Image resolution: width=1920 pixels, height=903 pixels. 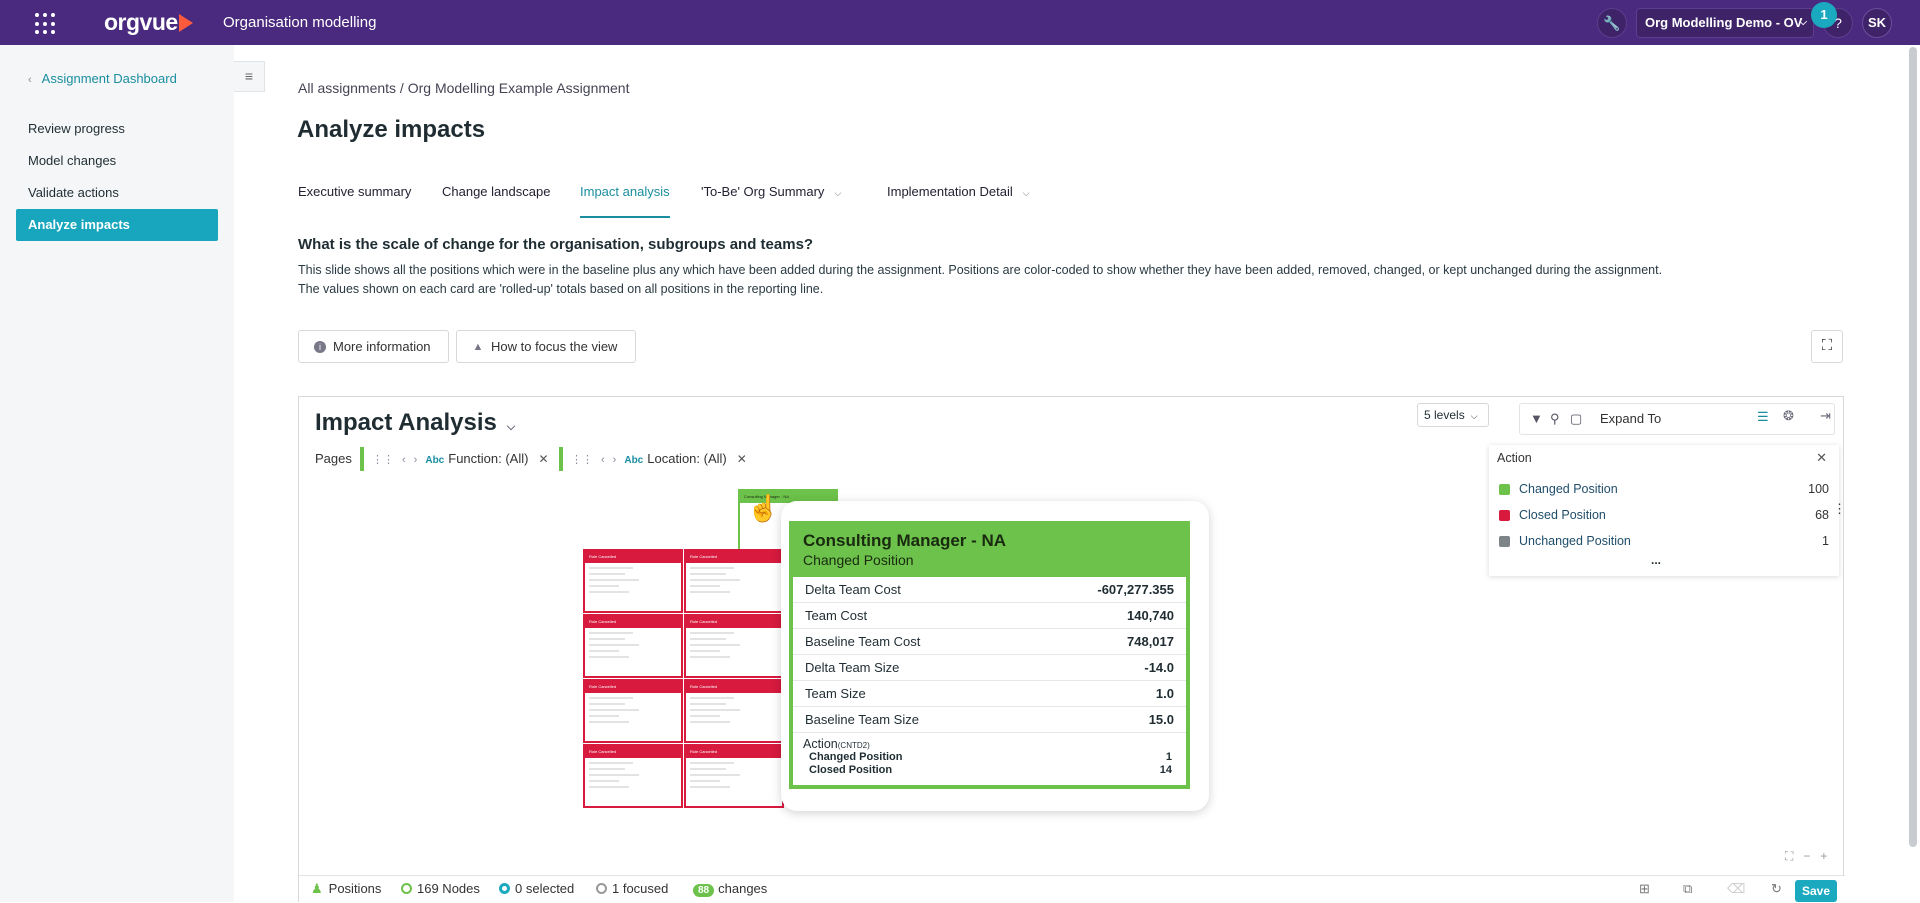 I want to click on selected-status: 0 selected, so click(x=536, y=888).